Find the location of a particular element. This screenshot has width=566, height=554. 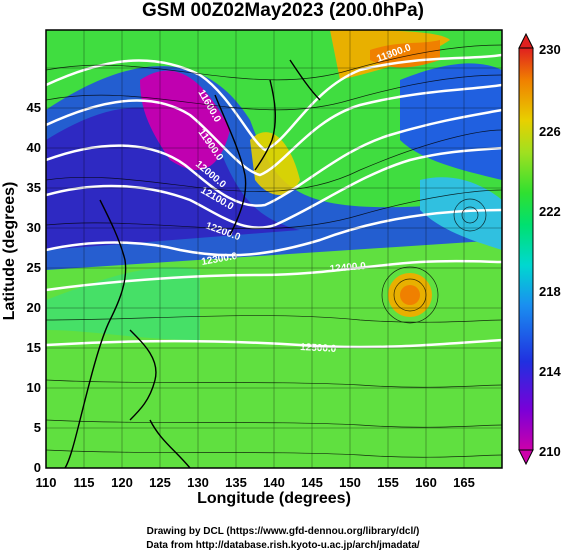

colorbar is located at coordinates (526, 249).